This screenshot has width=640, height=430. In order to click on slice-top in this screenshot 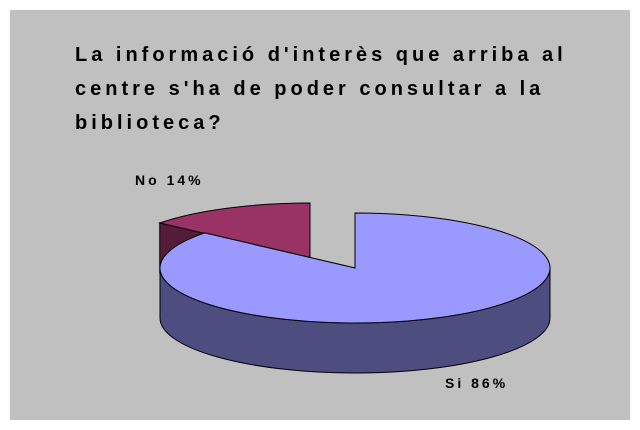, I will do `click(234, 230)`.